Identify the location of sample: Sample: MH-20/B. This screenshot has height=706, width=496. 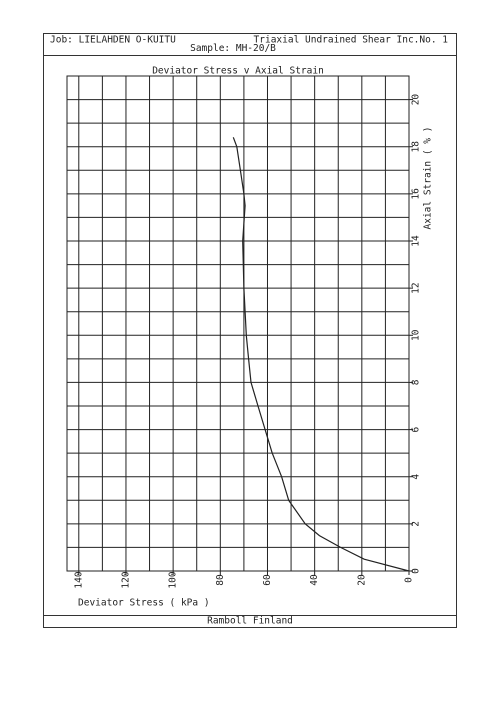
(233, 48).